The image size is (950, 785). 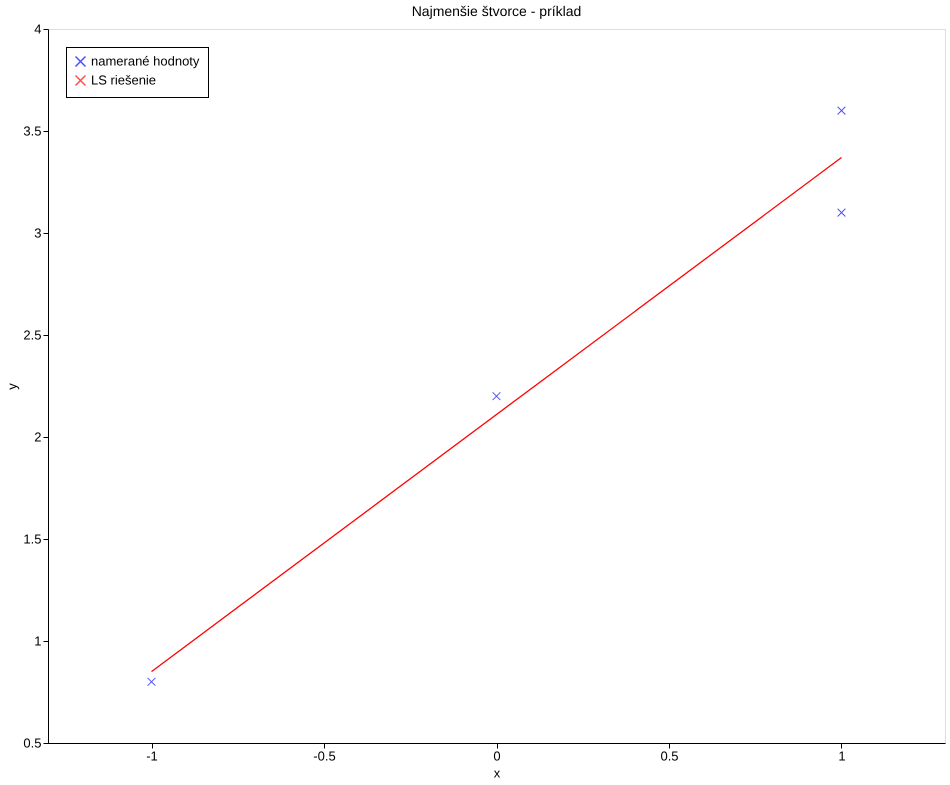 I want to click on x-axis-title: x, so click(x=497, y=773).